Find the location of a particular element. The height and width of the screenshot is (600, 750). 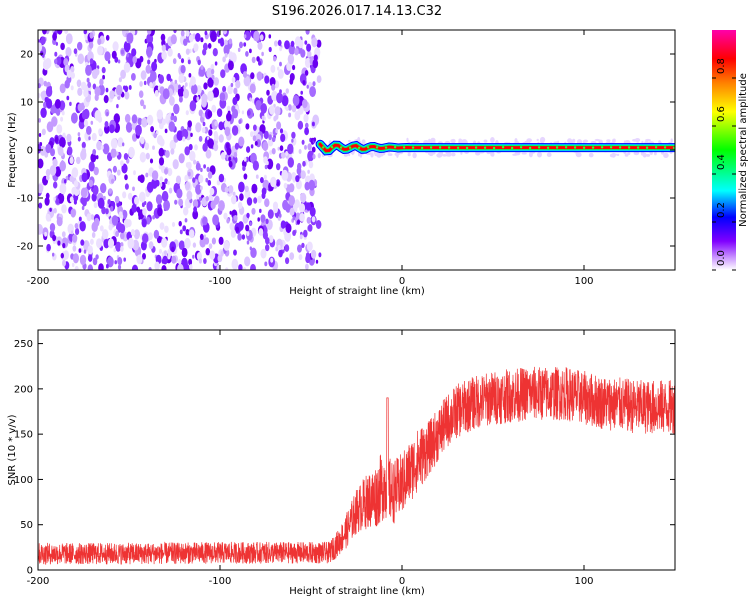

colorbar-tick-label: 0.2 is located at coordinates (721, 210).